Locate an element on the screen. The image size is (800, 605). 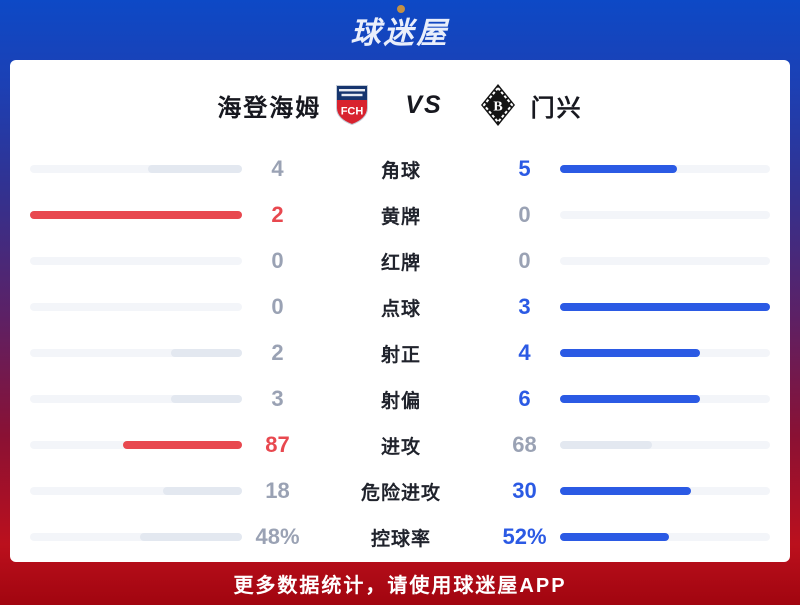
stat-label: 黄牌 is located at coordinates (400, 217).